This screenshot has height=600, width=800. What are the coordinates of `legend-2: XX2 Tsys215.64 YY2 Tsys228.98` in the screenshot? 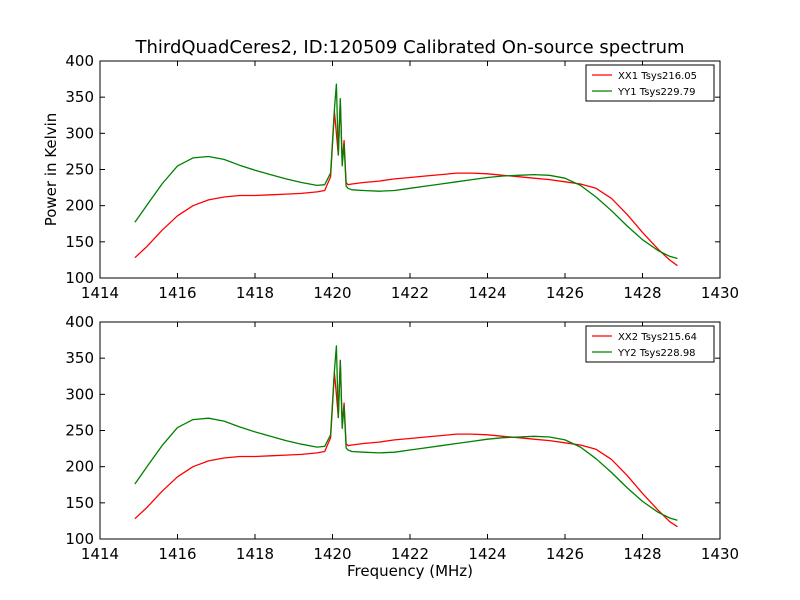 It's located at (650, 344).